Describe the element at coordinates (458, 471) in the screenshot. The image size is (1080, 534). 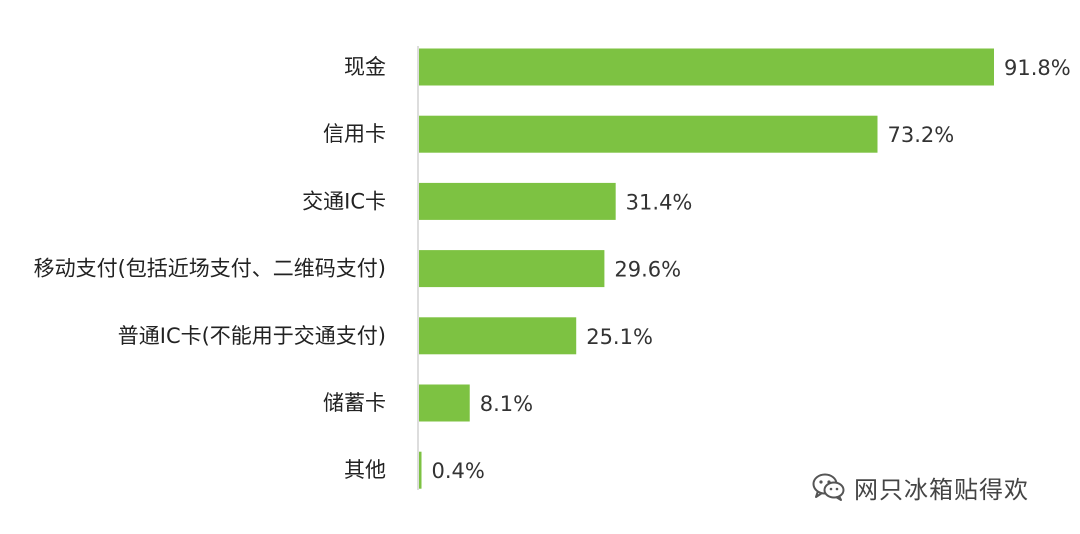
I see `value-label: 0.4%` at that location.